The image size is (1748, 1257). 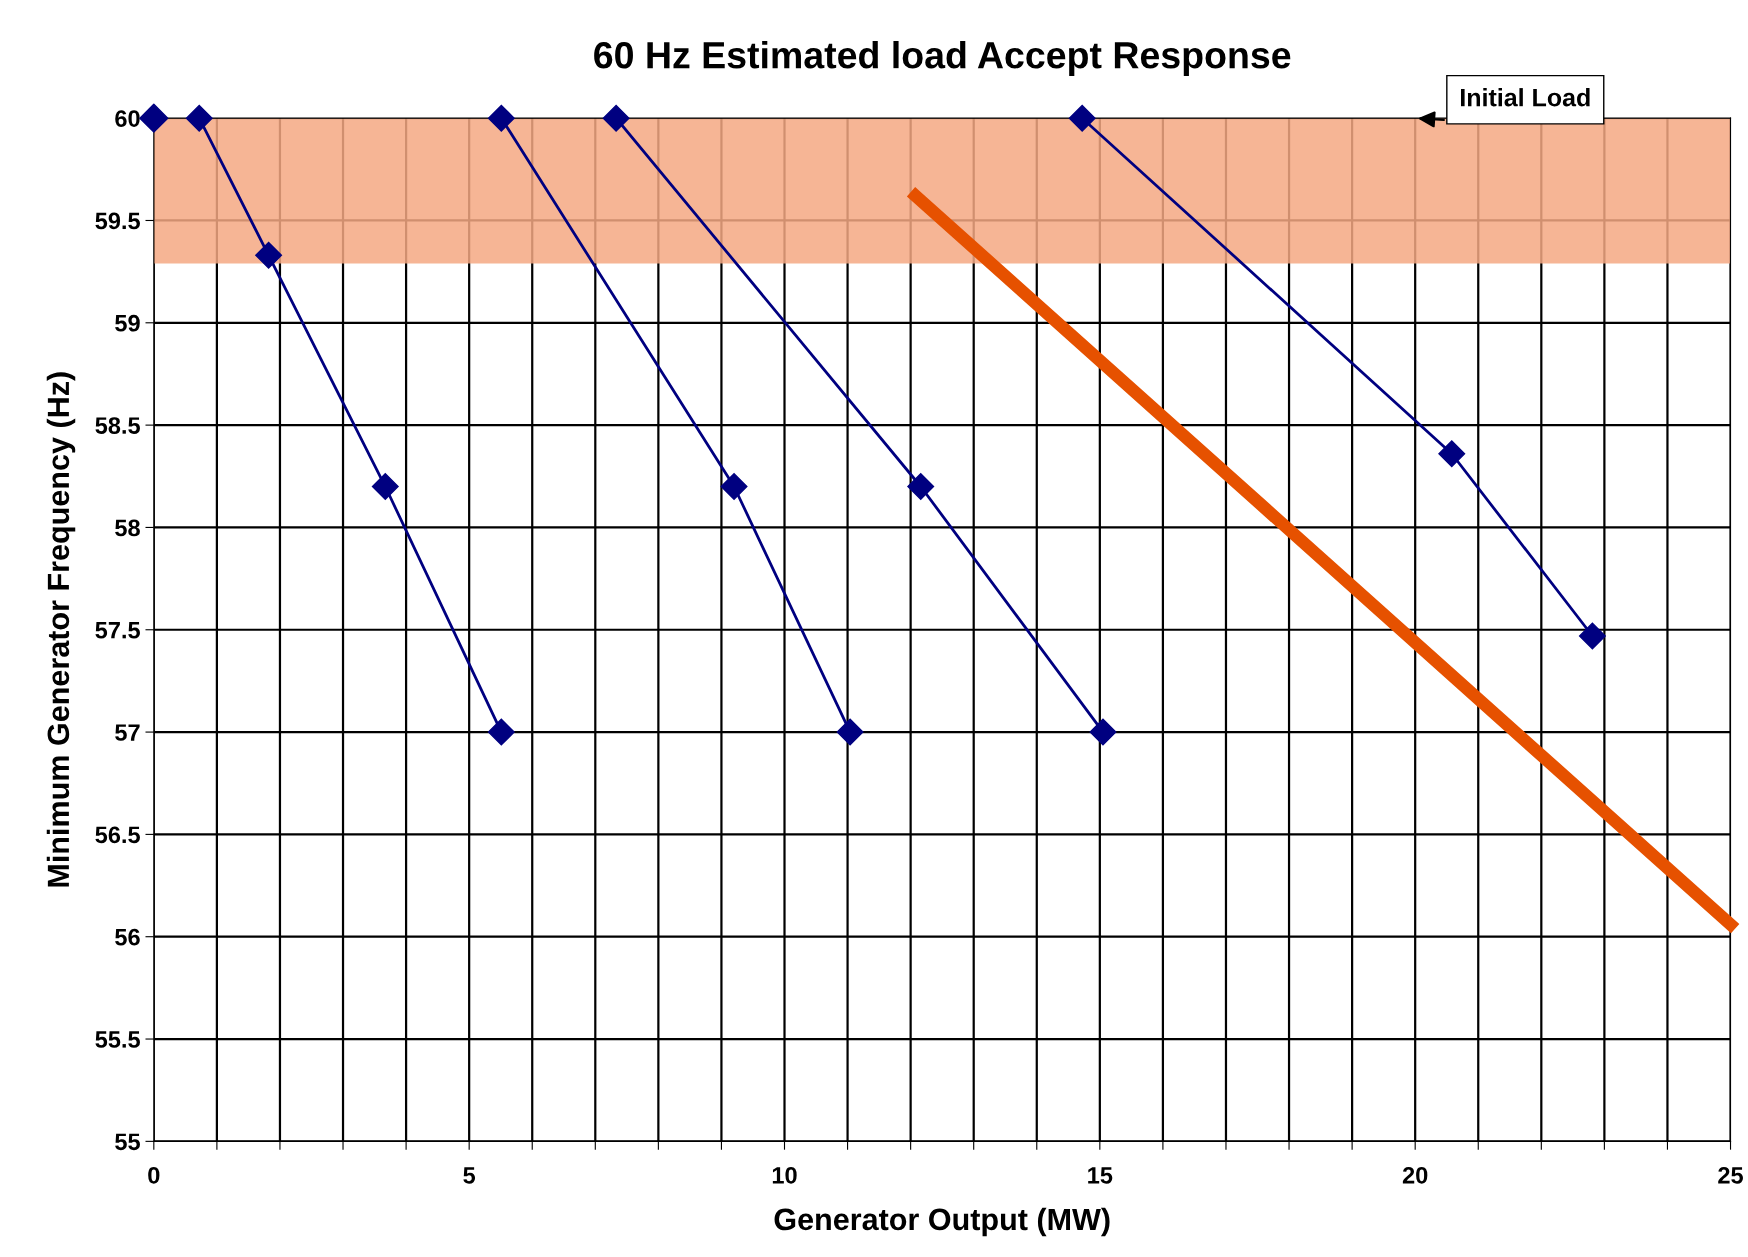 I want to click on x-tick-label: 10, so click(x=784, y=1175).